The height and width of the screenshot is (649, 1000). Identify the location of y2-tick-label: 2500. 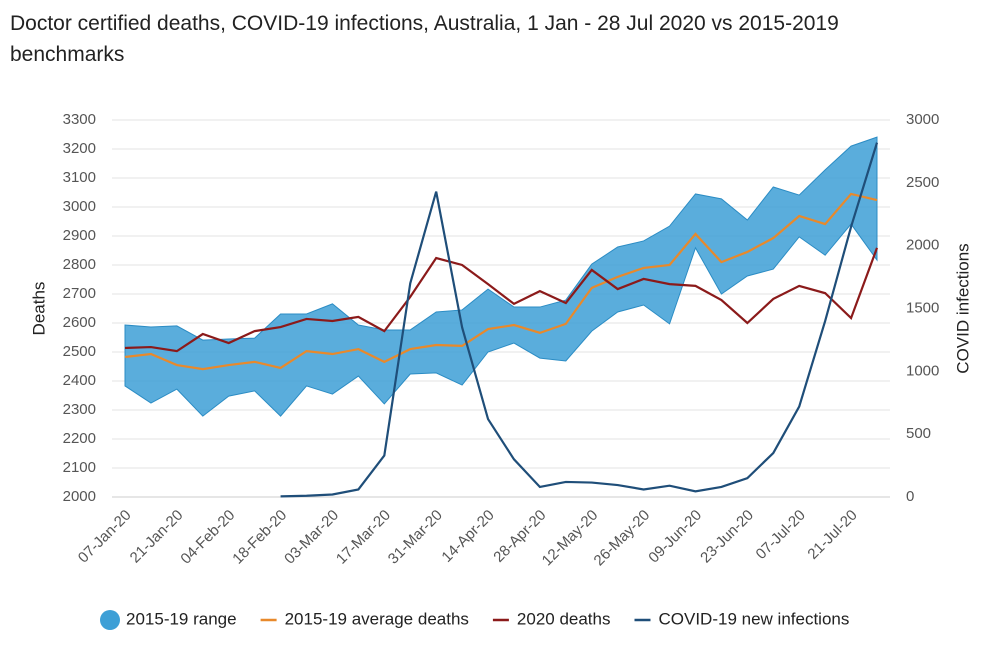
(922, 182).